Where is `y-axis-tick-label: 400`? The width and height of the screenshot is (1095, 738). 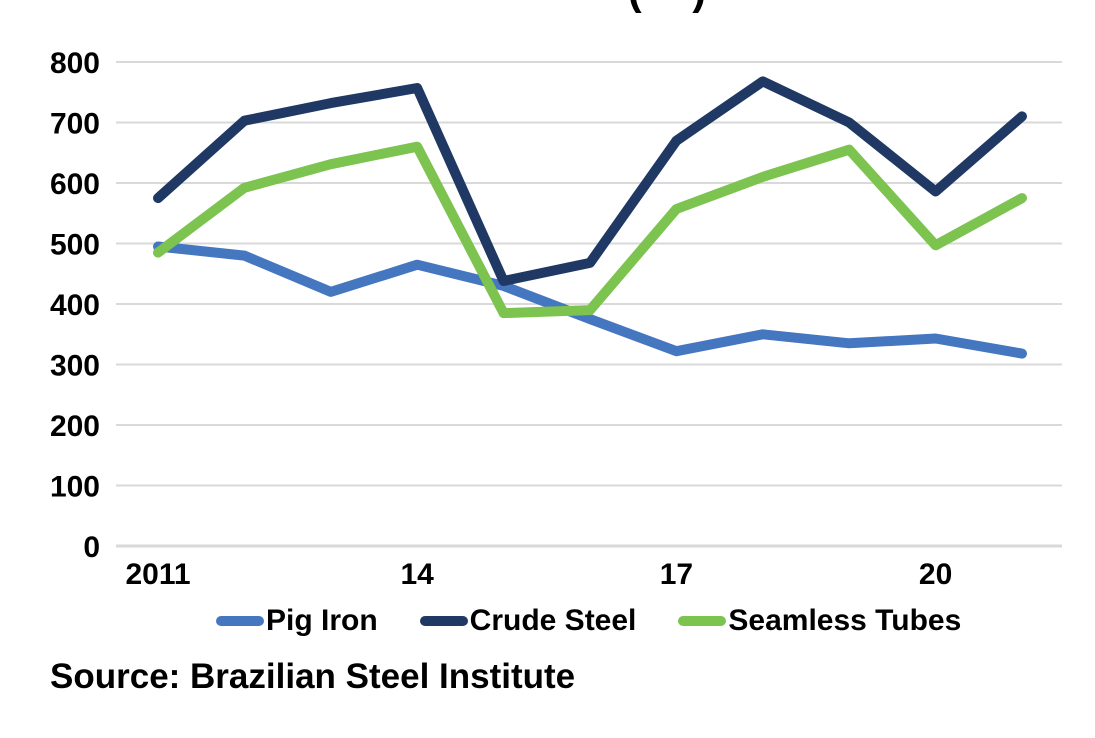 y-axis-tick-label: 400 is located at coordinates (75, 305).